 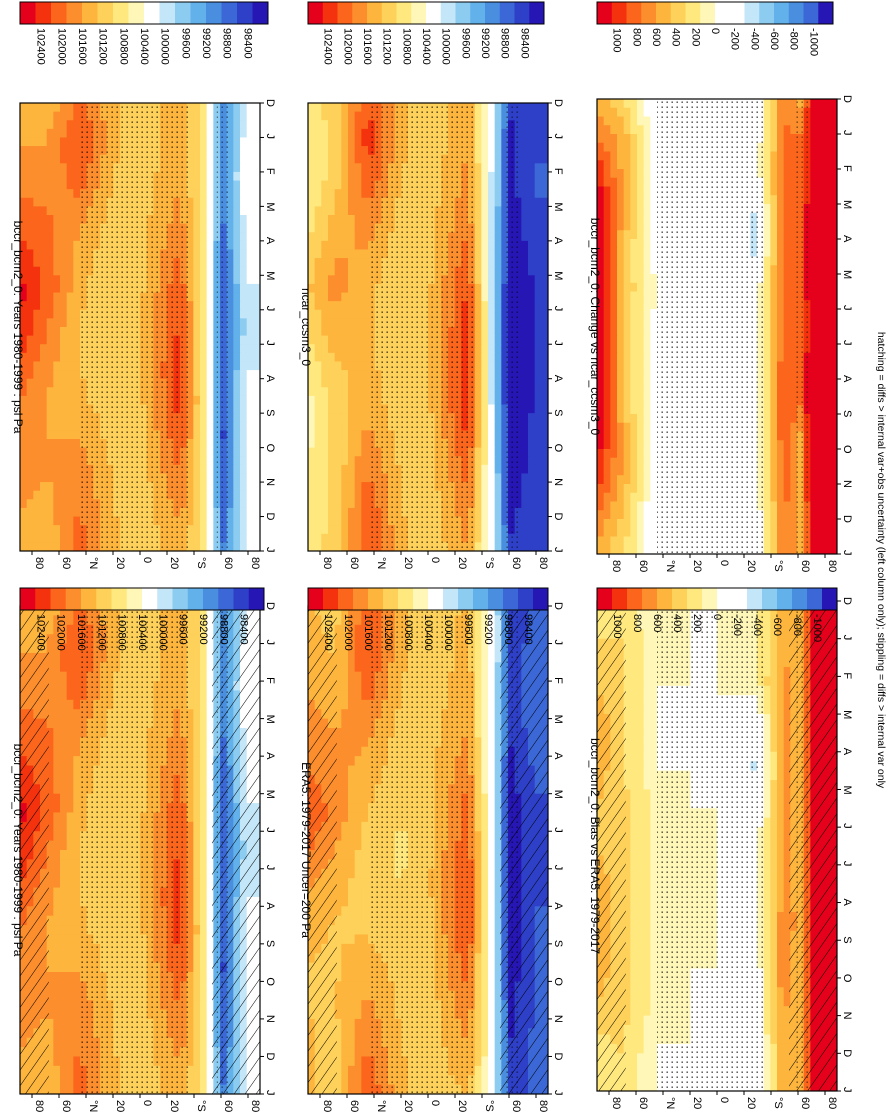 I want to click on field-model2, so click(x=140, y=327).